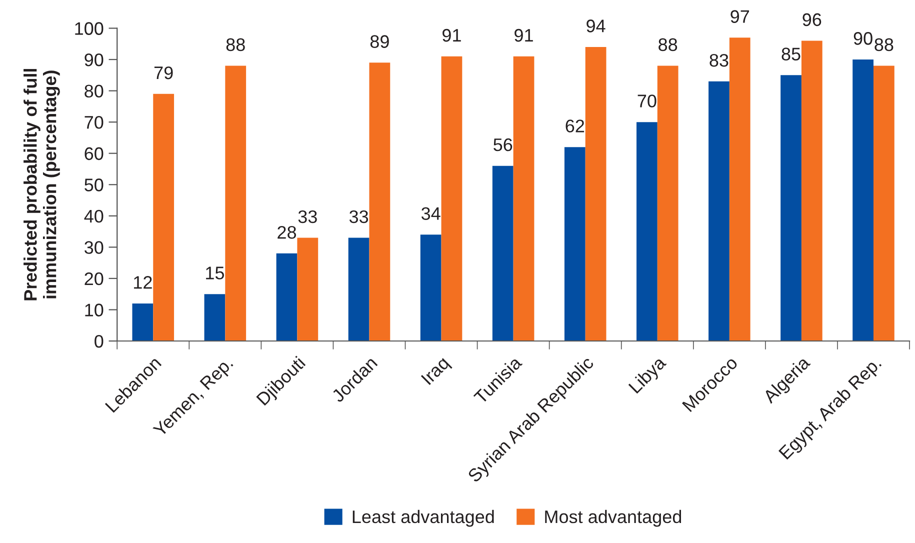 The width and height of the screenshot is (915, 543). Describe the element at coordinates (94, 122) in the screenshot. I see `y-tick-label: 70` at that location.